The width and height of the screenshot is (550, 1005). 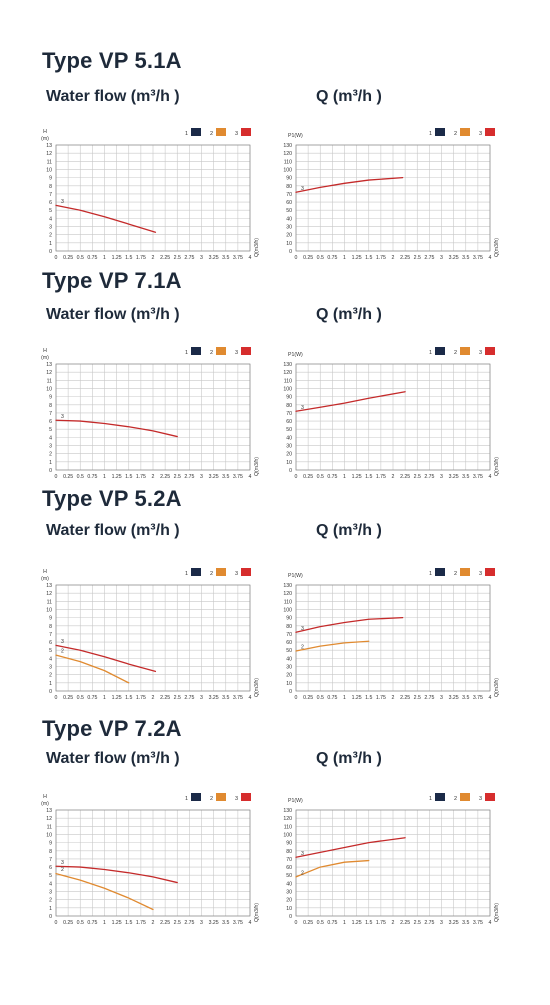 I want to click on y-tick-label: 40, so click(x=289, y=884).